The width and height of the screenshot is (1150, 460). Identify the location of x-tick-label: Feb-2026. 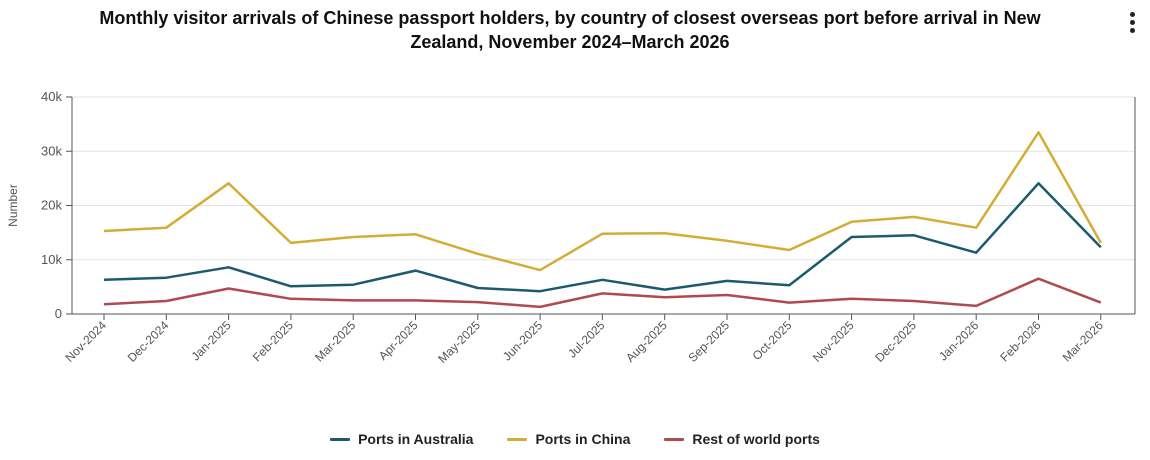
(1020, 341).